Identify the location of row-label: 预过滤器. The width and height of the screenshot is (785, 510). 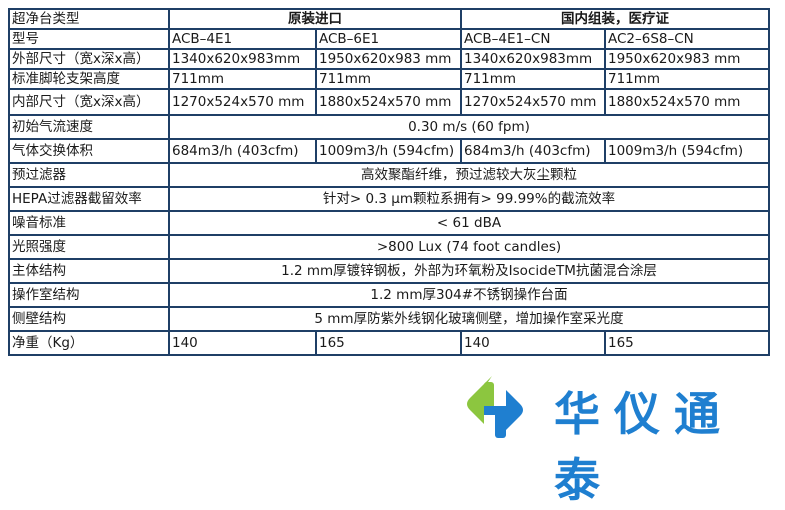
(89, 175).